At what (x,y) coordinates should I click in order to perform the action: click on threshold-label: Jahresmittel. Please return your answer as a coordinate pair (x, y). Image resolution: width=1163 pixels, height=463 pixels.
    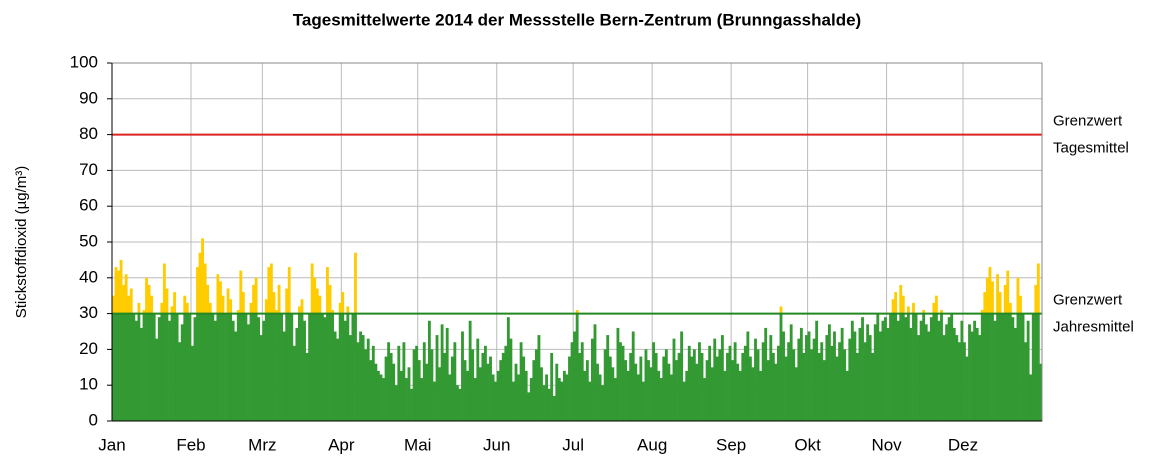
    Looking at the image, I should click on (1093, 327).